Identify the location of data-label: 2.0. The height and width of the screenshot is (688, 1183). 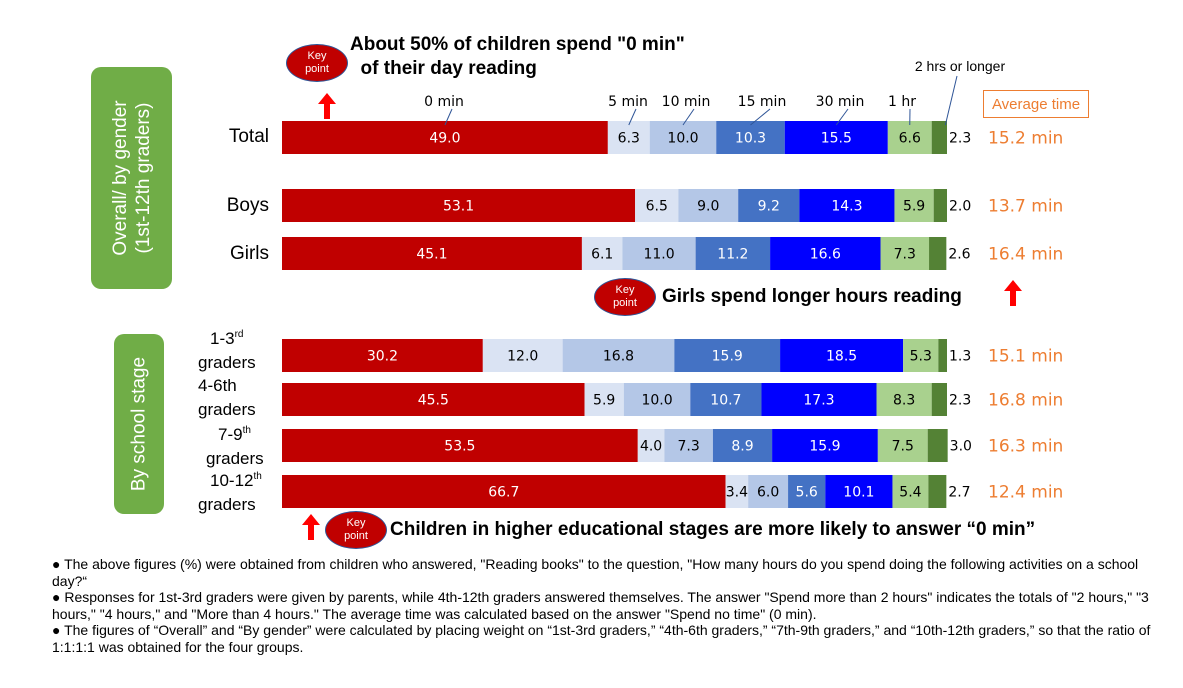
(960, 207).